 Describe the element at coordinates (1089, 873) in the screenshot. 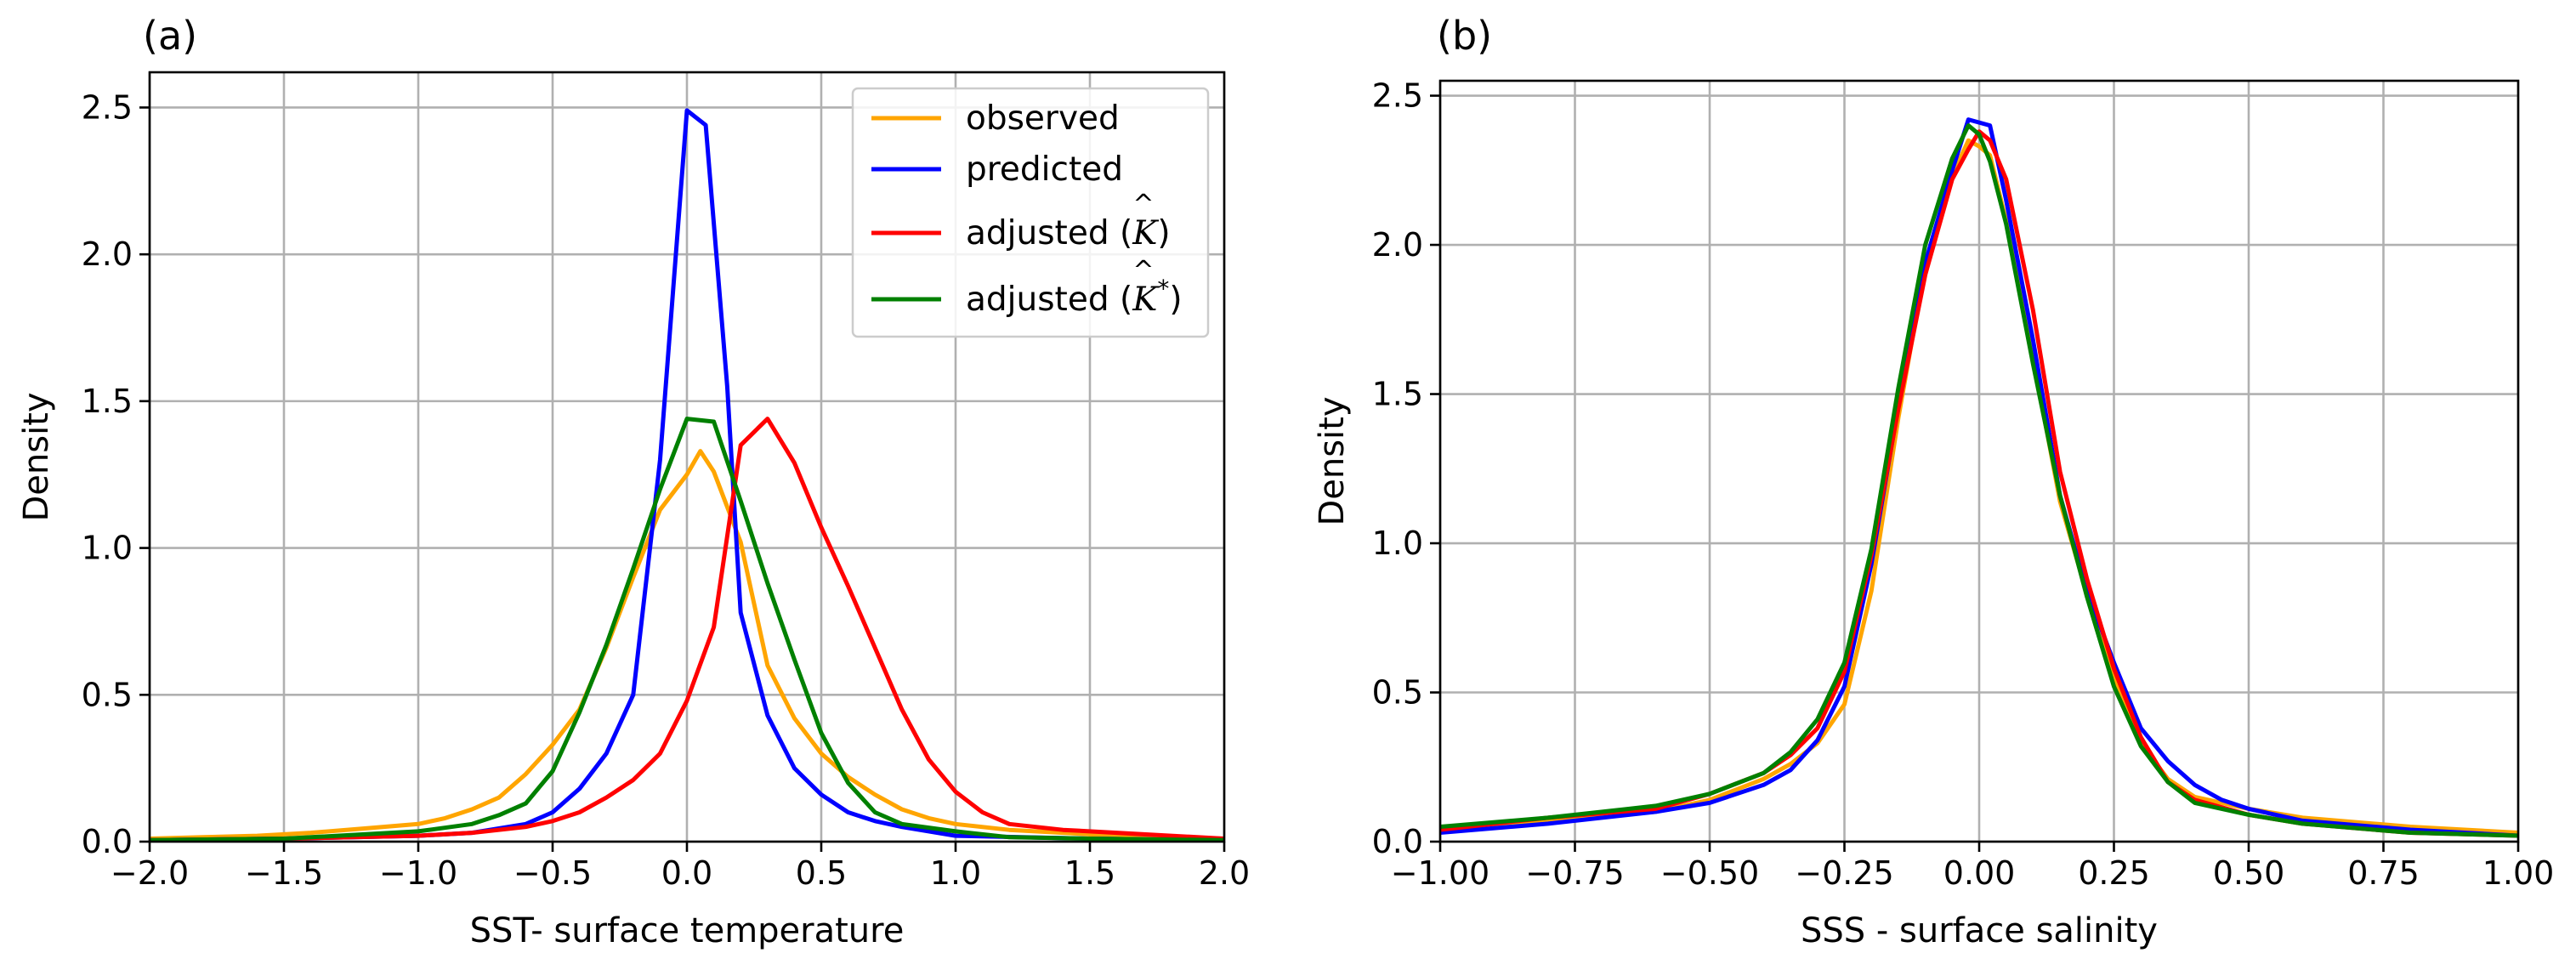

I see `x-tick-label: 1.5` at that location.